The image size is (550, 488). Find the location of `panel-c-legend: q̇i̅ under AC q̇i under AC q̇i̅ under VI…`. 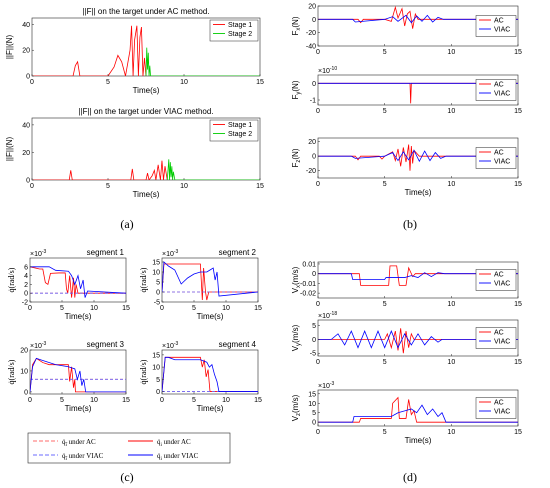

panel-c-legend: q̇i̅ under AC q̇i under AC q̇i̅ under VI… is located at coordinates (129, 448).